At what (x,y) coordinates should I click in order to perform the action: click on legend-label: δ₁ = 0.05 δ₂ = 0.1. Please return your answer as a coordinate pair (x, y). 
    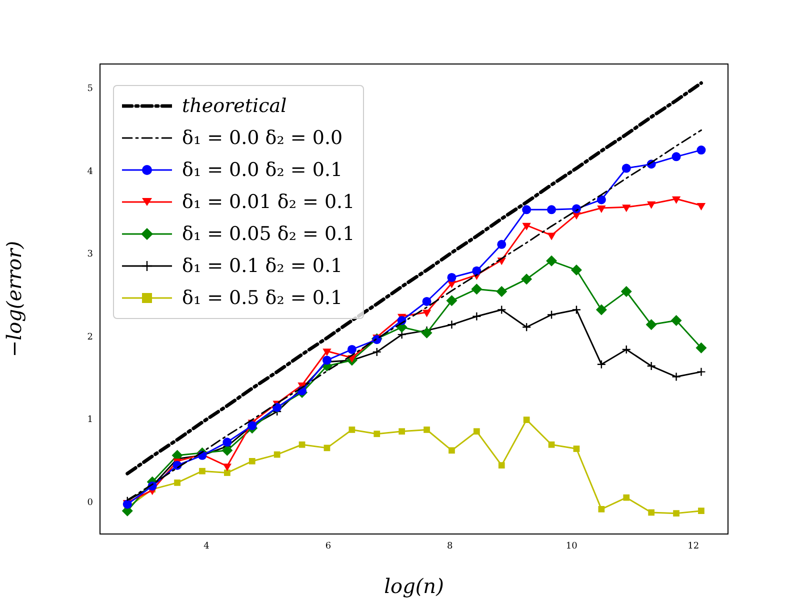
    Looking at the image, I should click on (268, 234).